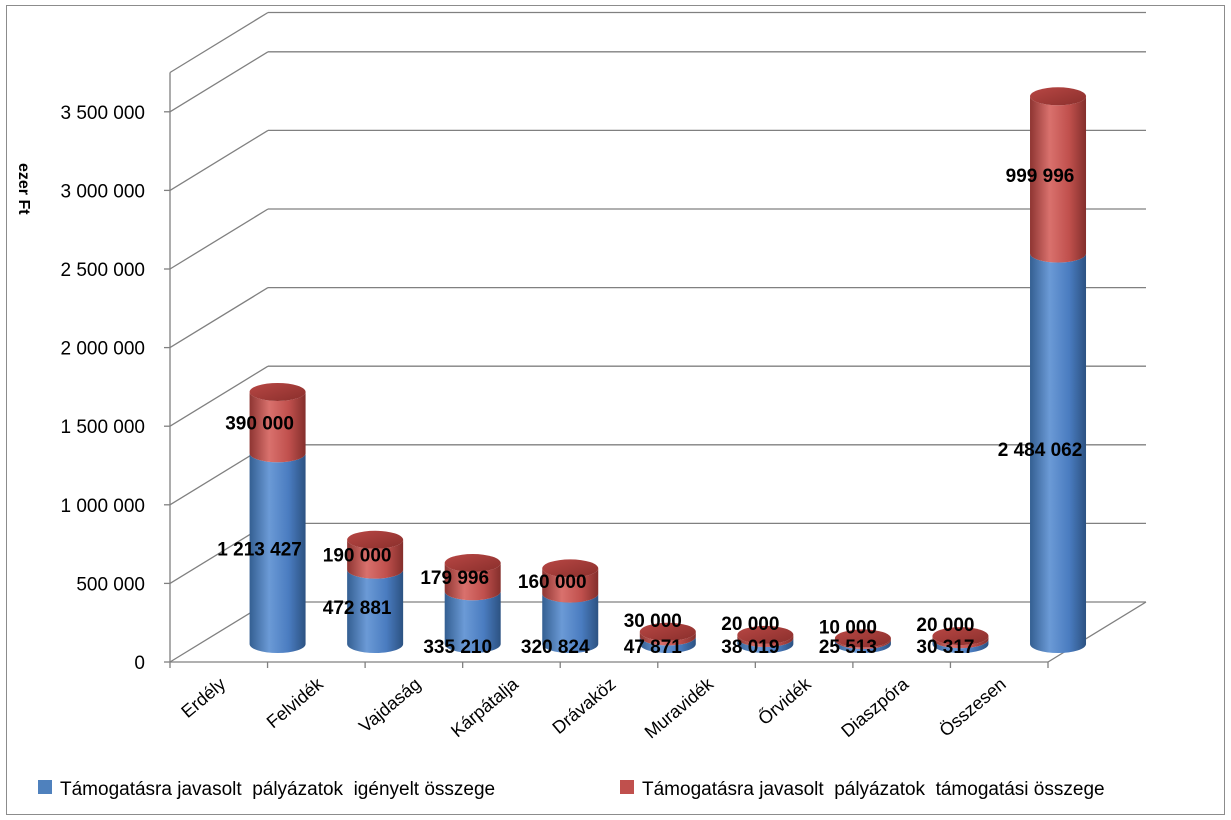 This screenshot has height=820, width=1231. Describe the element at coordinates (139, 663) in the screenshot. I see `y-tick-label: 0` at that location.